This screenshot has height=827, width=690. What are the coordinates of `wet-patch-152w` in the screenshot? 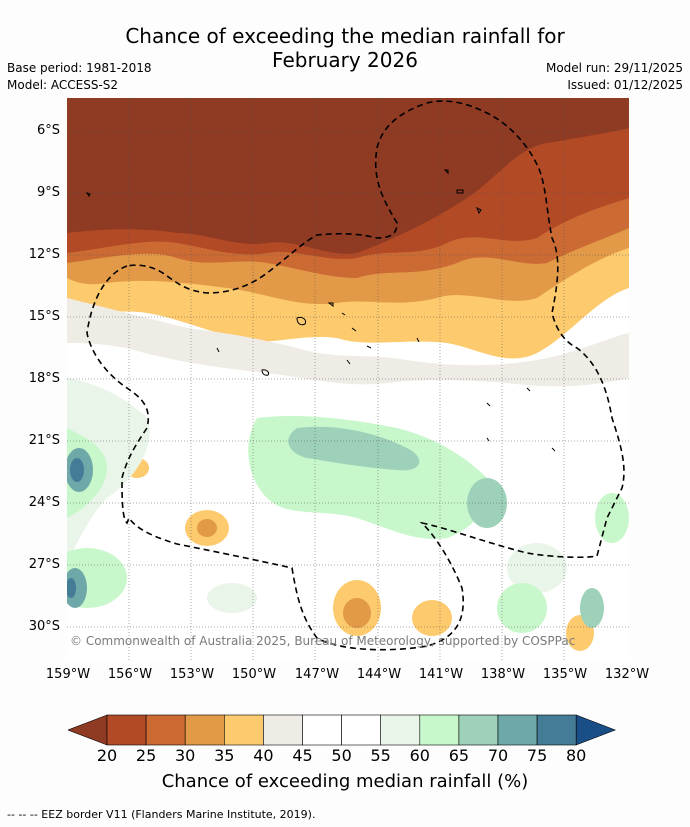 It's located at (232, 598).